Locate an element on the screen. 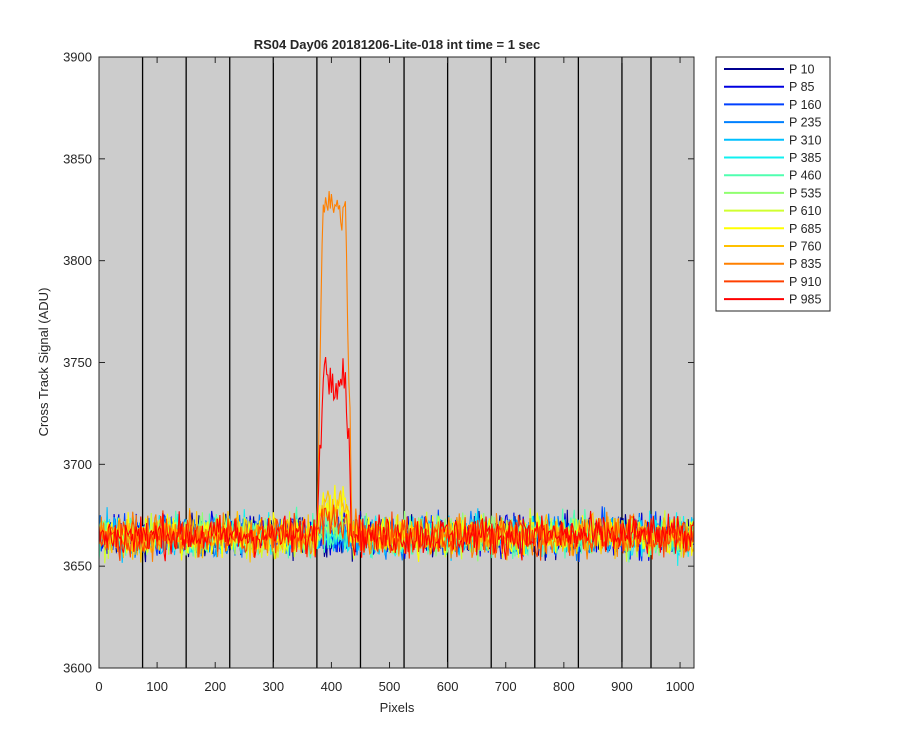 This screenshot has width=900, height=750. legend-label: P 235 is located at coordinates (805, 123).